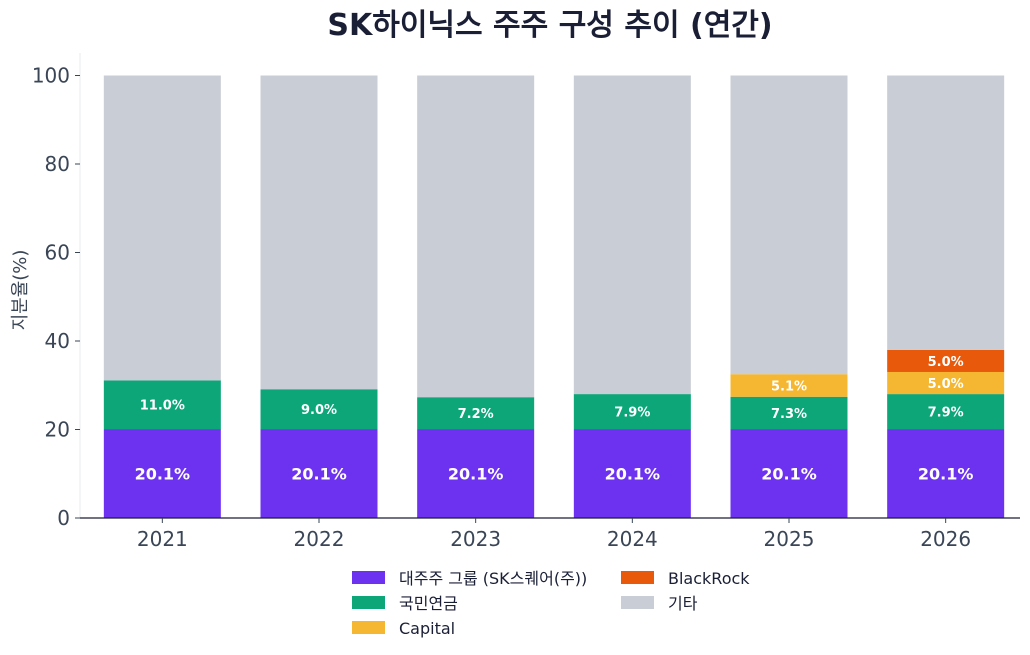 The height and width of the screenshot is (655, 1030). Describe the element at coordinates (632, 539) in the screenshot. I see `x-tick-label: 2024` at that location.